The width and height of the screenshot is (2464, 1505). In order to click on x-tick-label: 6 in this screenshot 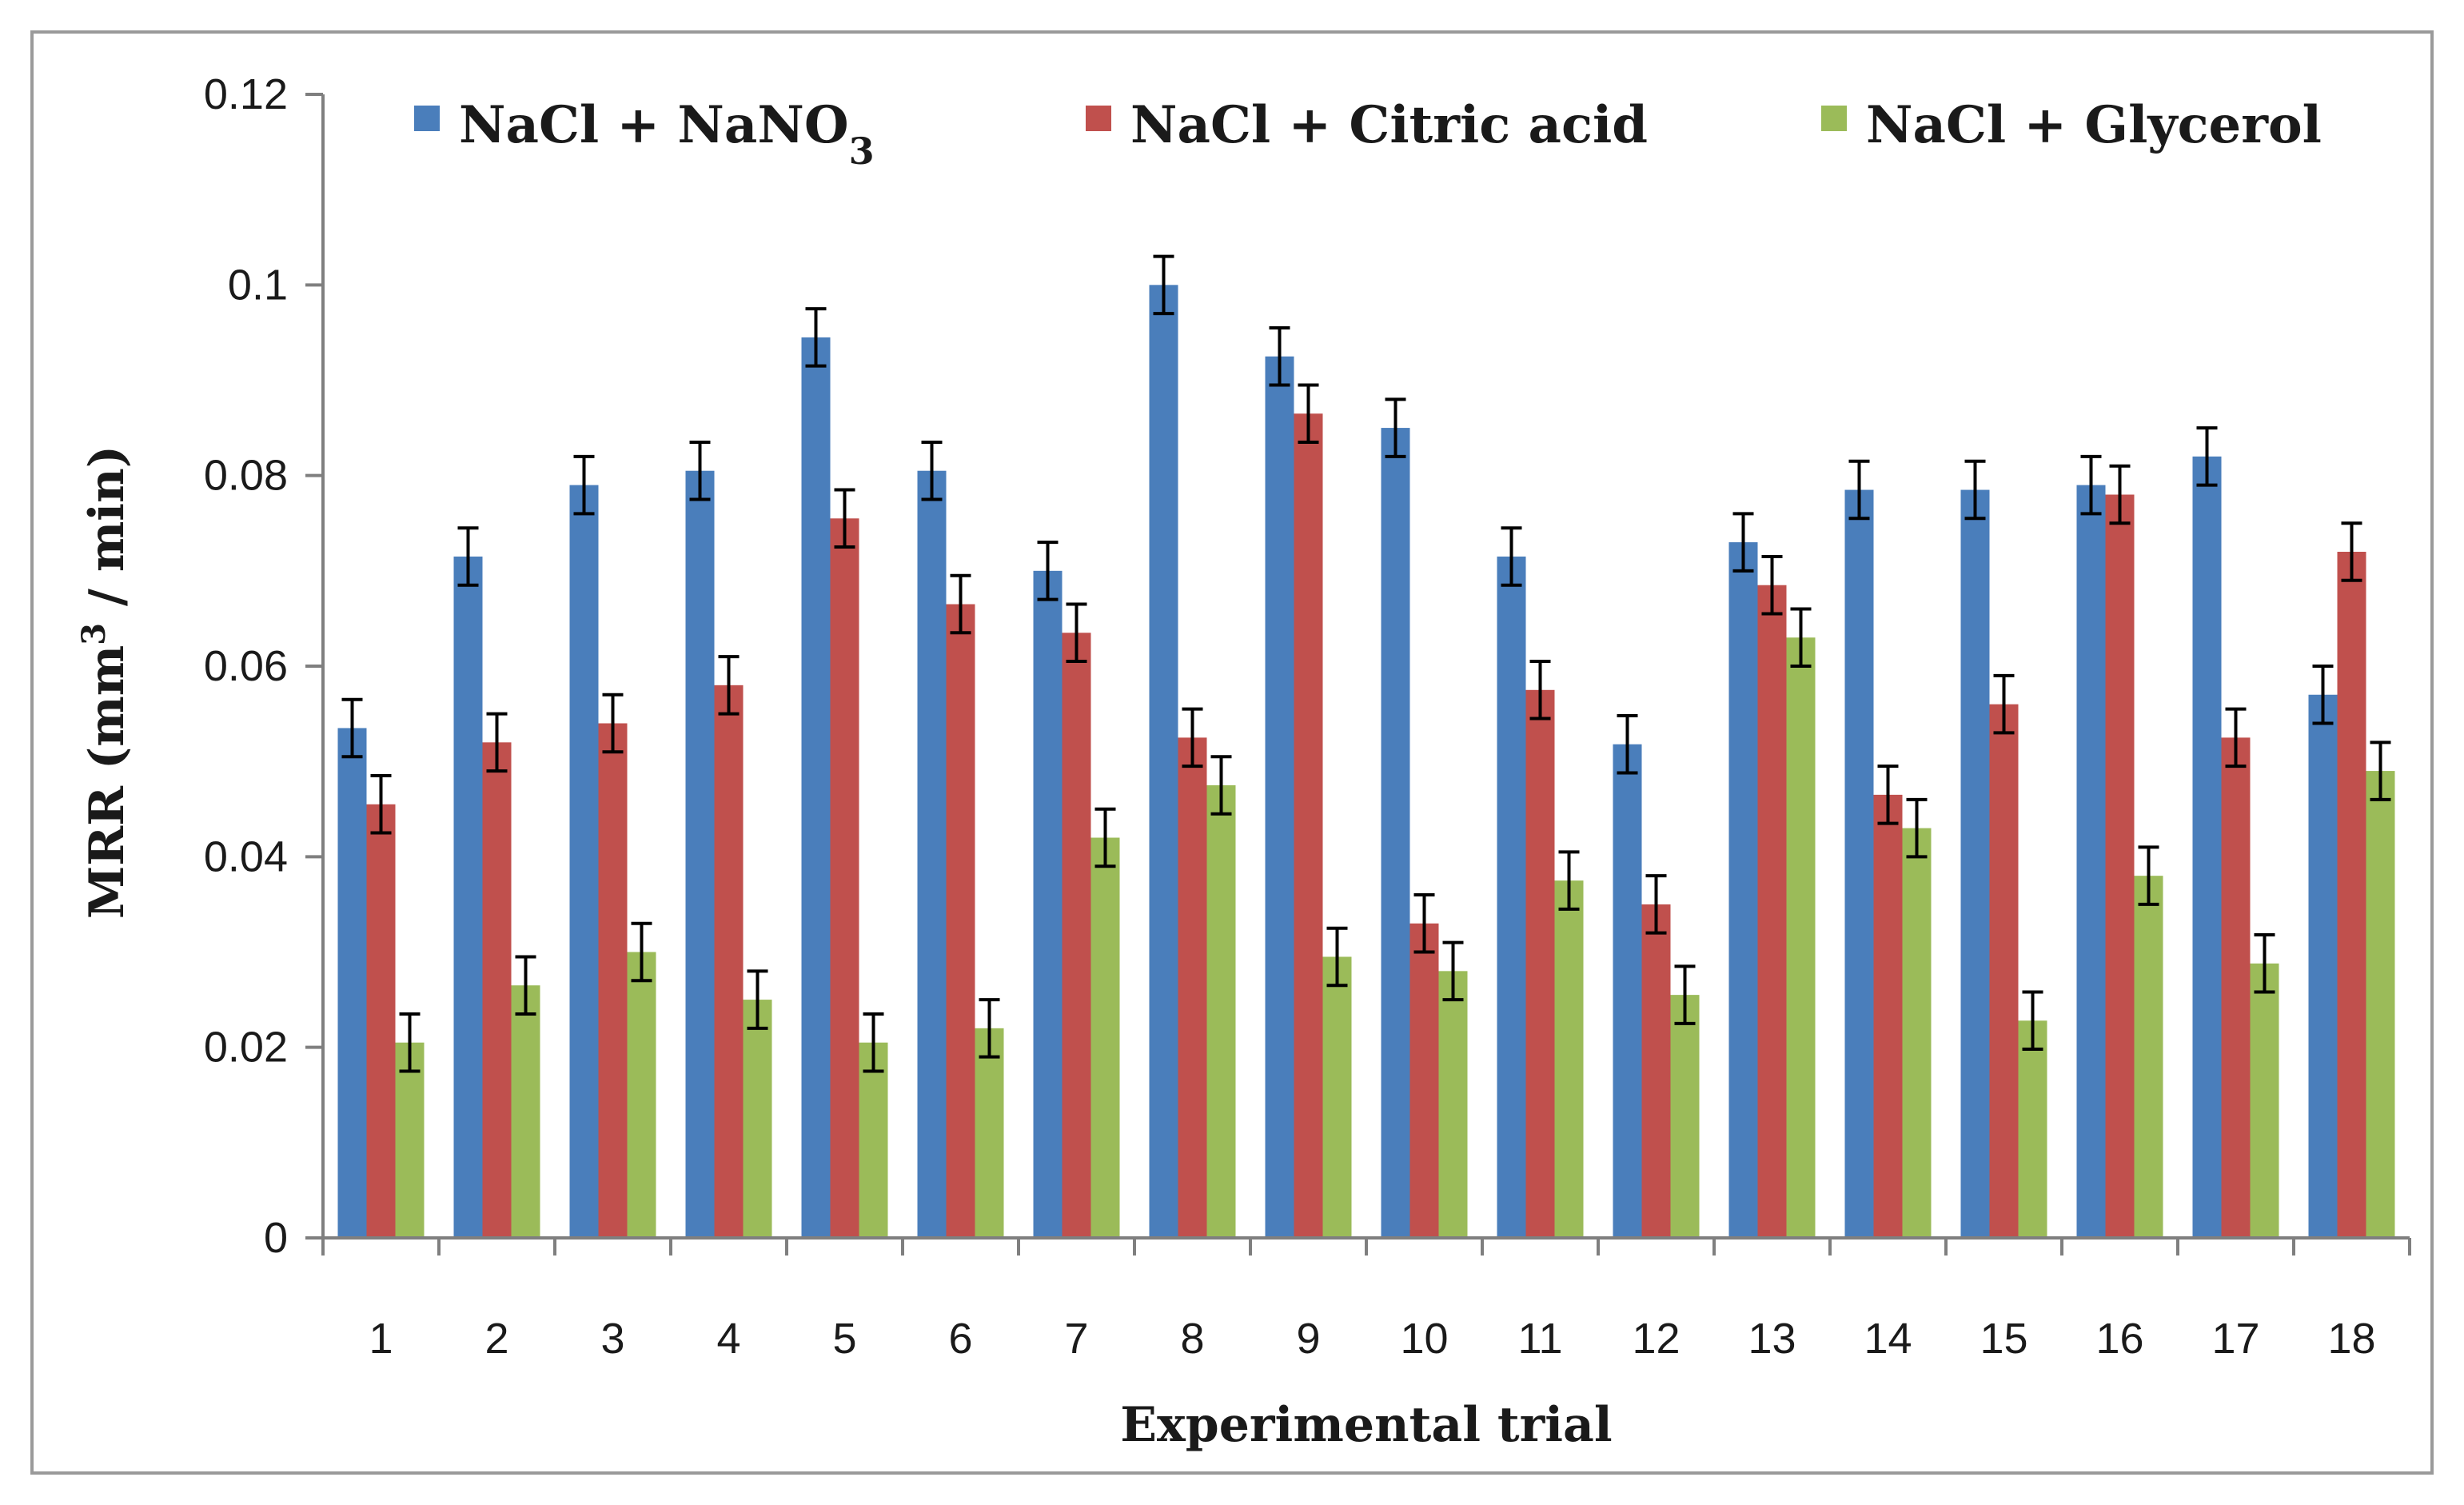, I will do `click(960, 1339)`.